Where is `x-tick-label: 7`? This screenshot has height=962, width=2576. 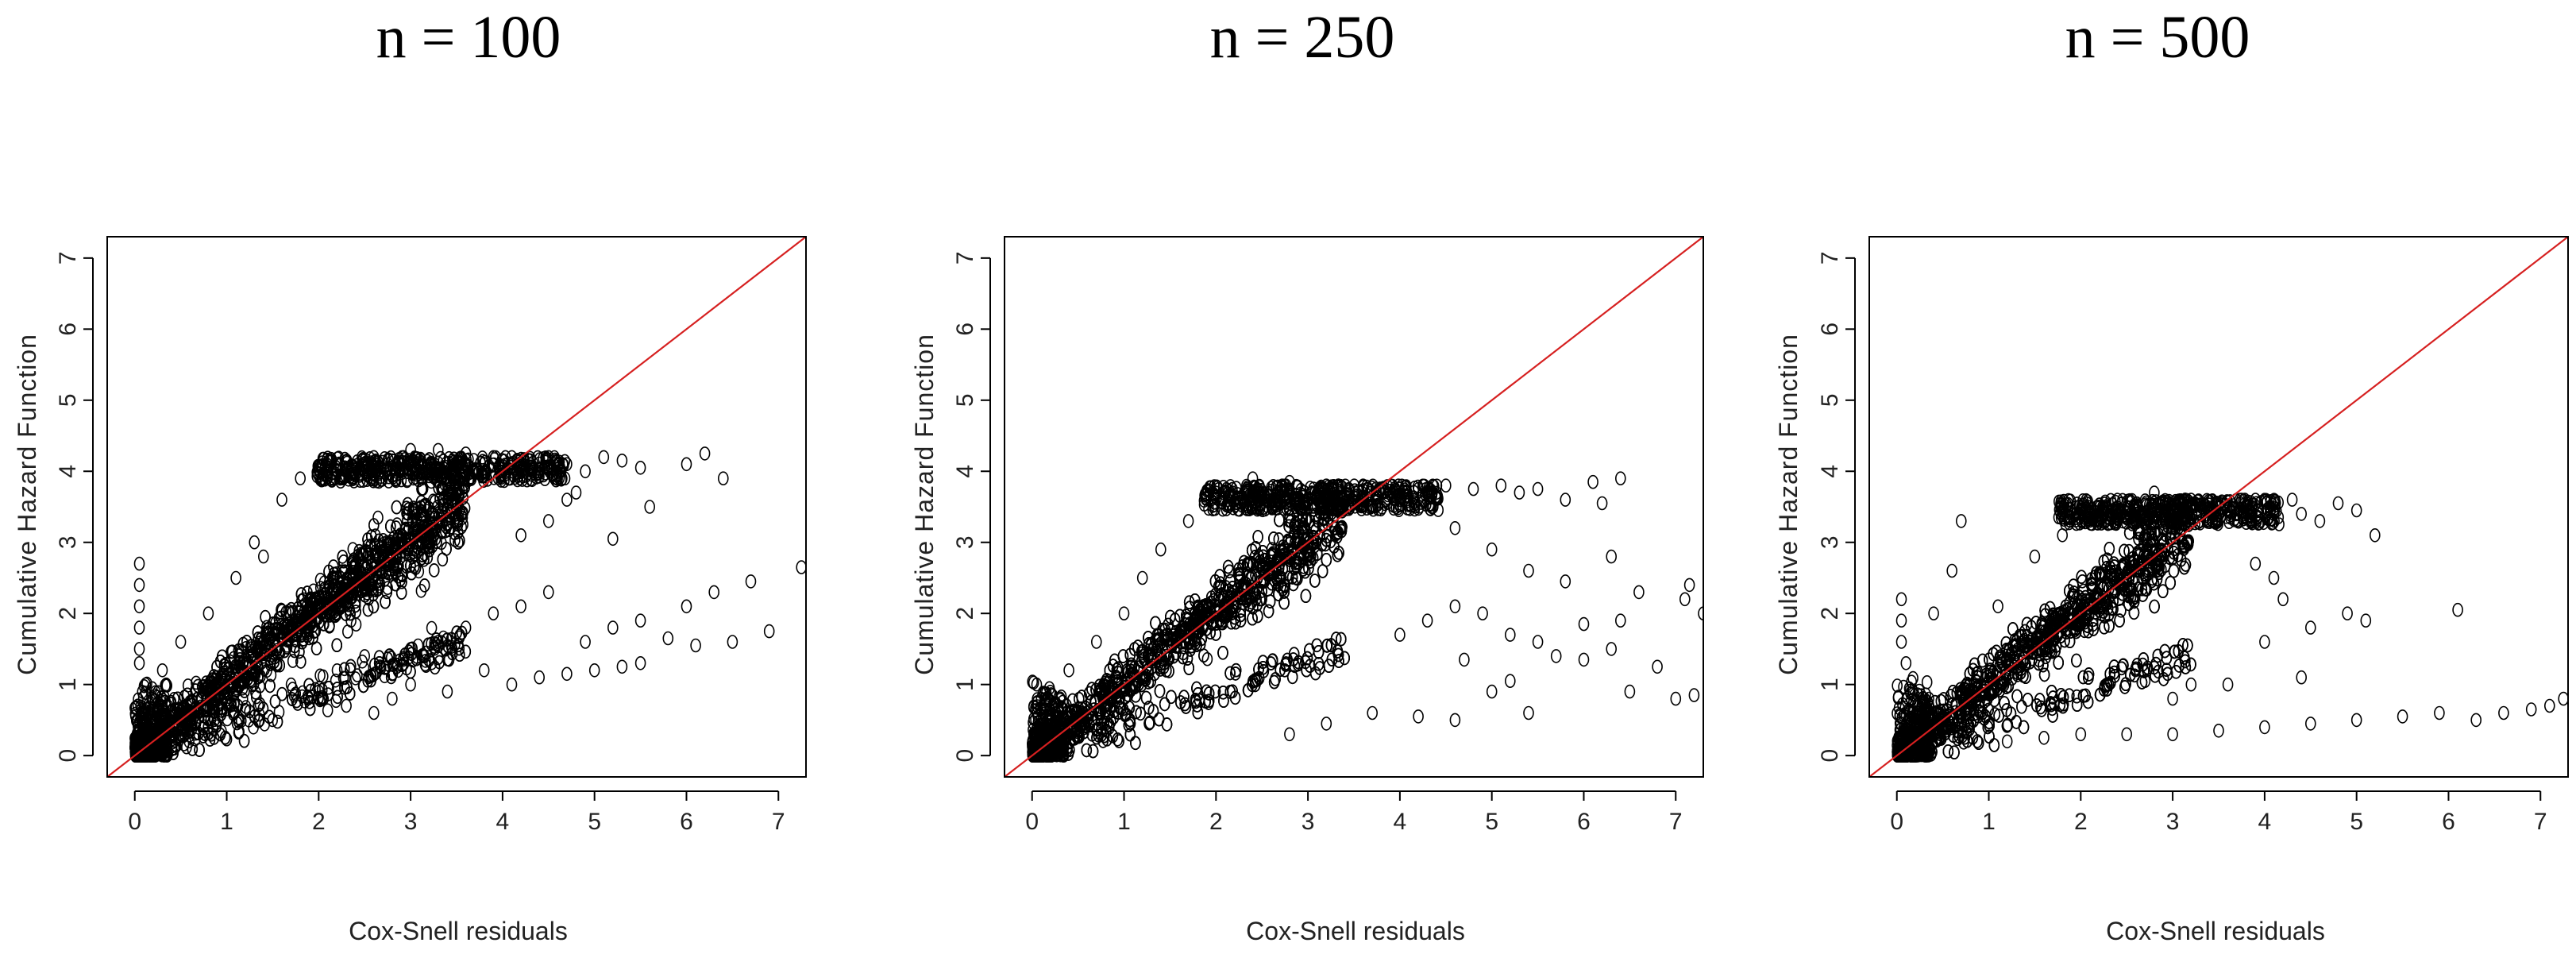 x-tick-label: 7 is located at coordinates (778, 822).